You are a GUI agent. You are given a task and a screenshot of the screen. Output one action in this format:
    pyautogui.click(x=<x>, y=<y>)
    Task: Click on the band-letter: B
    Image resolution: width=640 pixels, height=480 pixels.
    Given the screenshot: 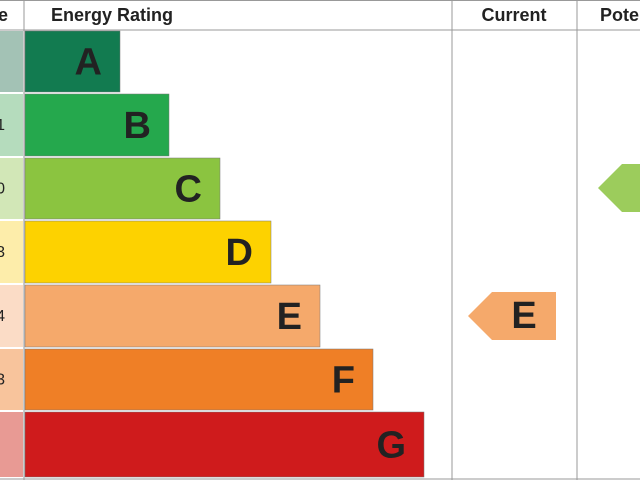 What is the action you would take?
    pyautogui.click(x=137, y=126)
    